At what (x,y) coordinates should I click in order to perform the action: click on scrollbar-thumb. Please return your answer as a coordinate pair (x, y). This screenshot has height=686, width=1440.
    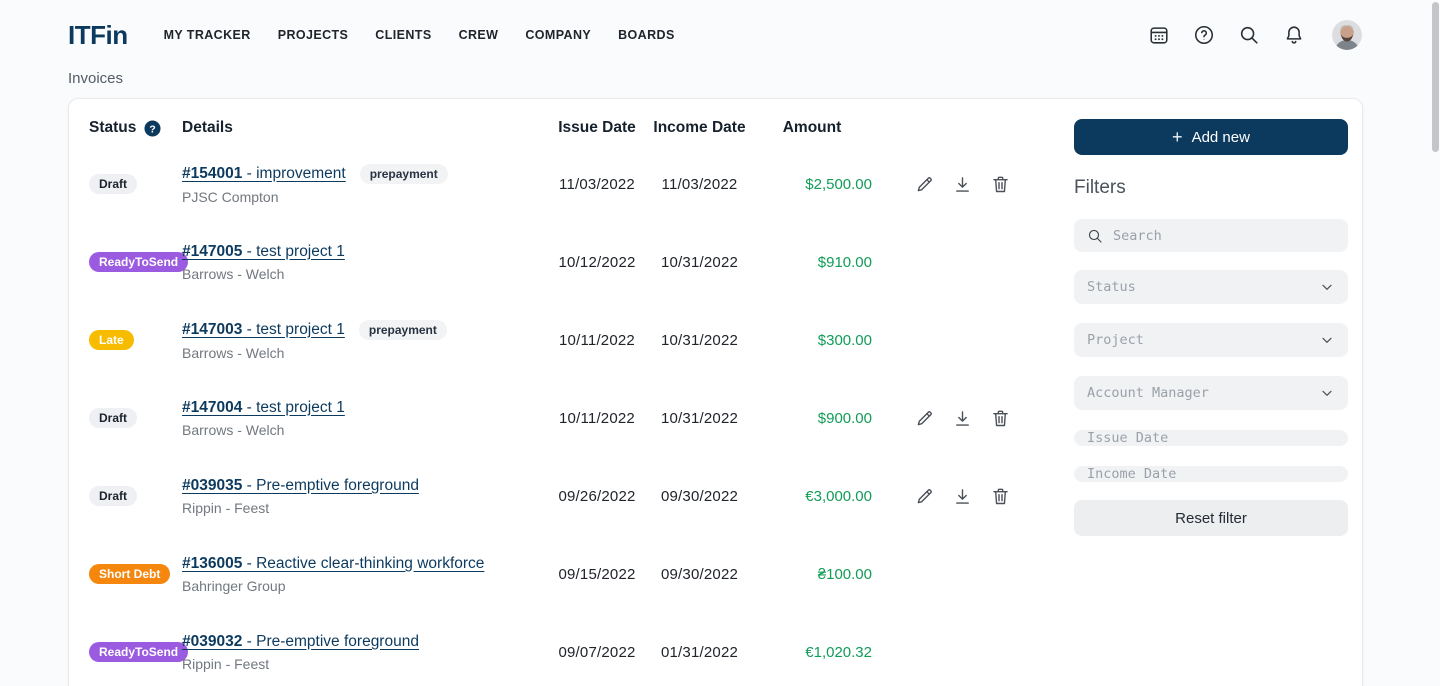
    Looking at the image, I should click on (1435, 77).